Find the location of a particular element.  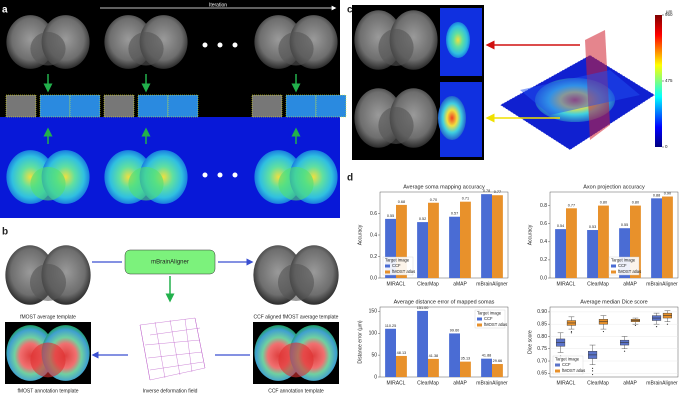

value-label: 29.66 is located at coordinates (498, 361).